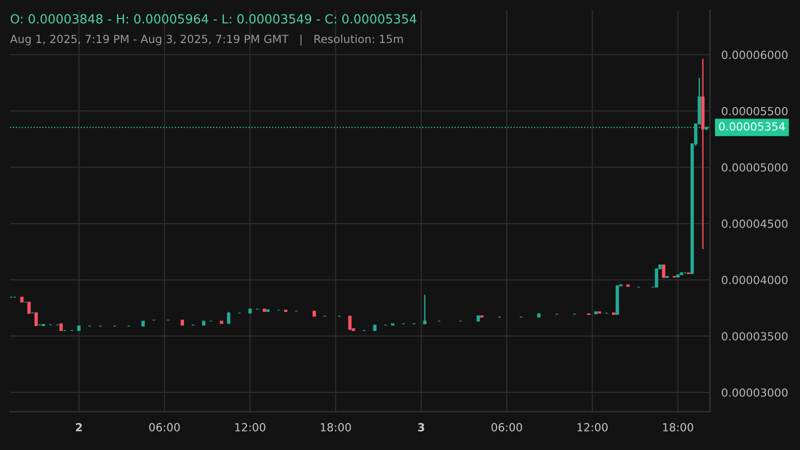 The image size is (800, 450). What do you see at coordinates (755, 336) in the screenshot?
I see `y-tick-label: 0.00003500` at bounding box center [755, 336].